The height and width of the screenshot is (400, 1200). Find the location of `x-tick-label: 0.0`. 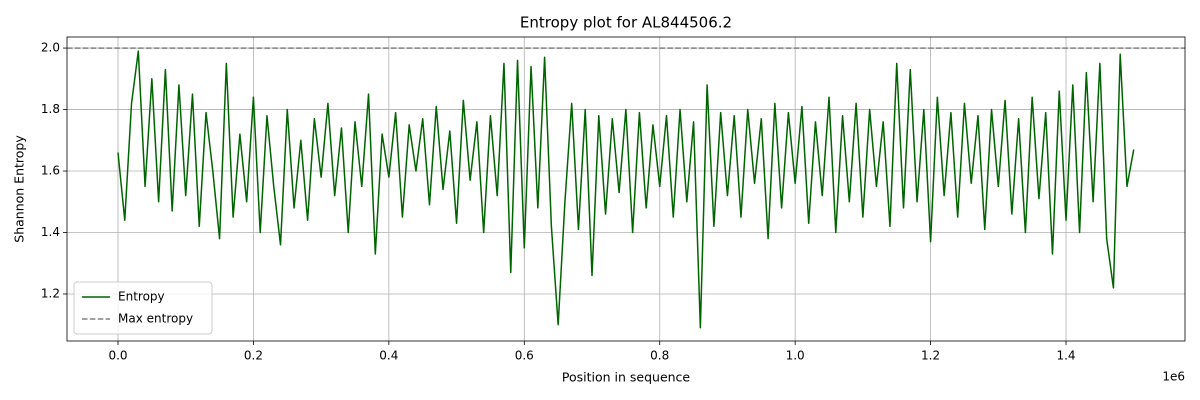

x-tick-label: 0.0 is located at coordinates (117, 356).